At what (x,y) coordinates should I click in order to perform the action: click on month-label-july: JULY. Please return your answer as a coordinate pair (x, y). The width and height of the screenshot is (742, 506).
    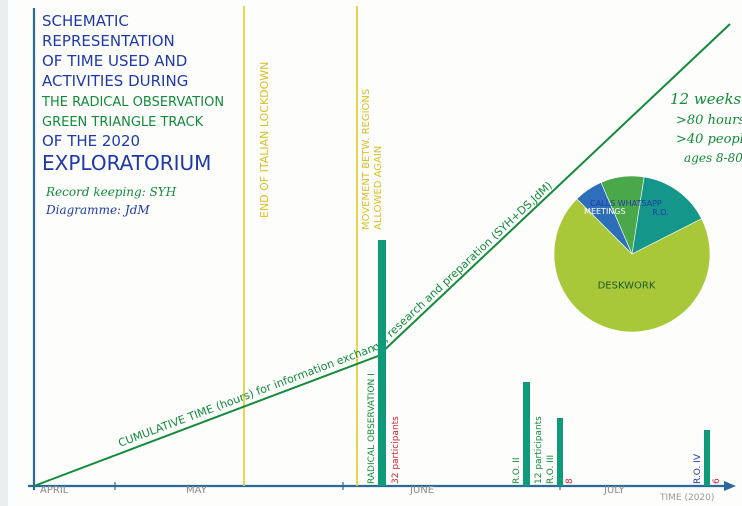
    Looking at the image, I should click on (614, 490).